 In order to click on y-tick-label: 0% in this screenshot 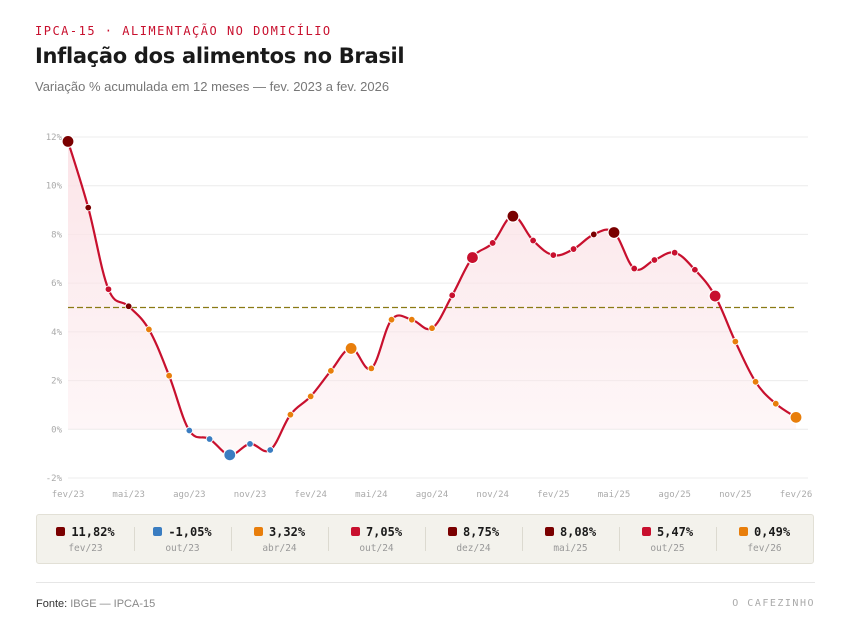, I will do `click(56, 430)`.